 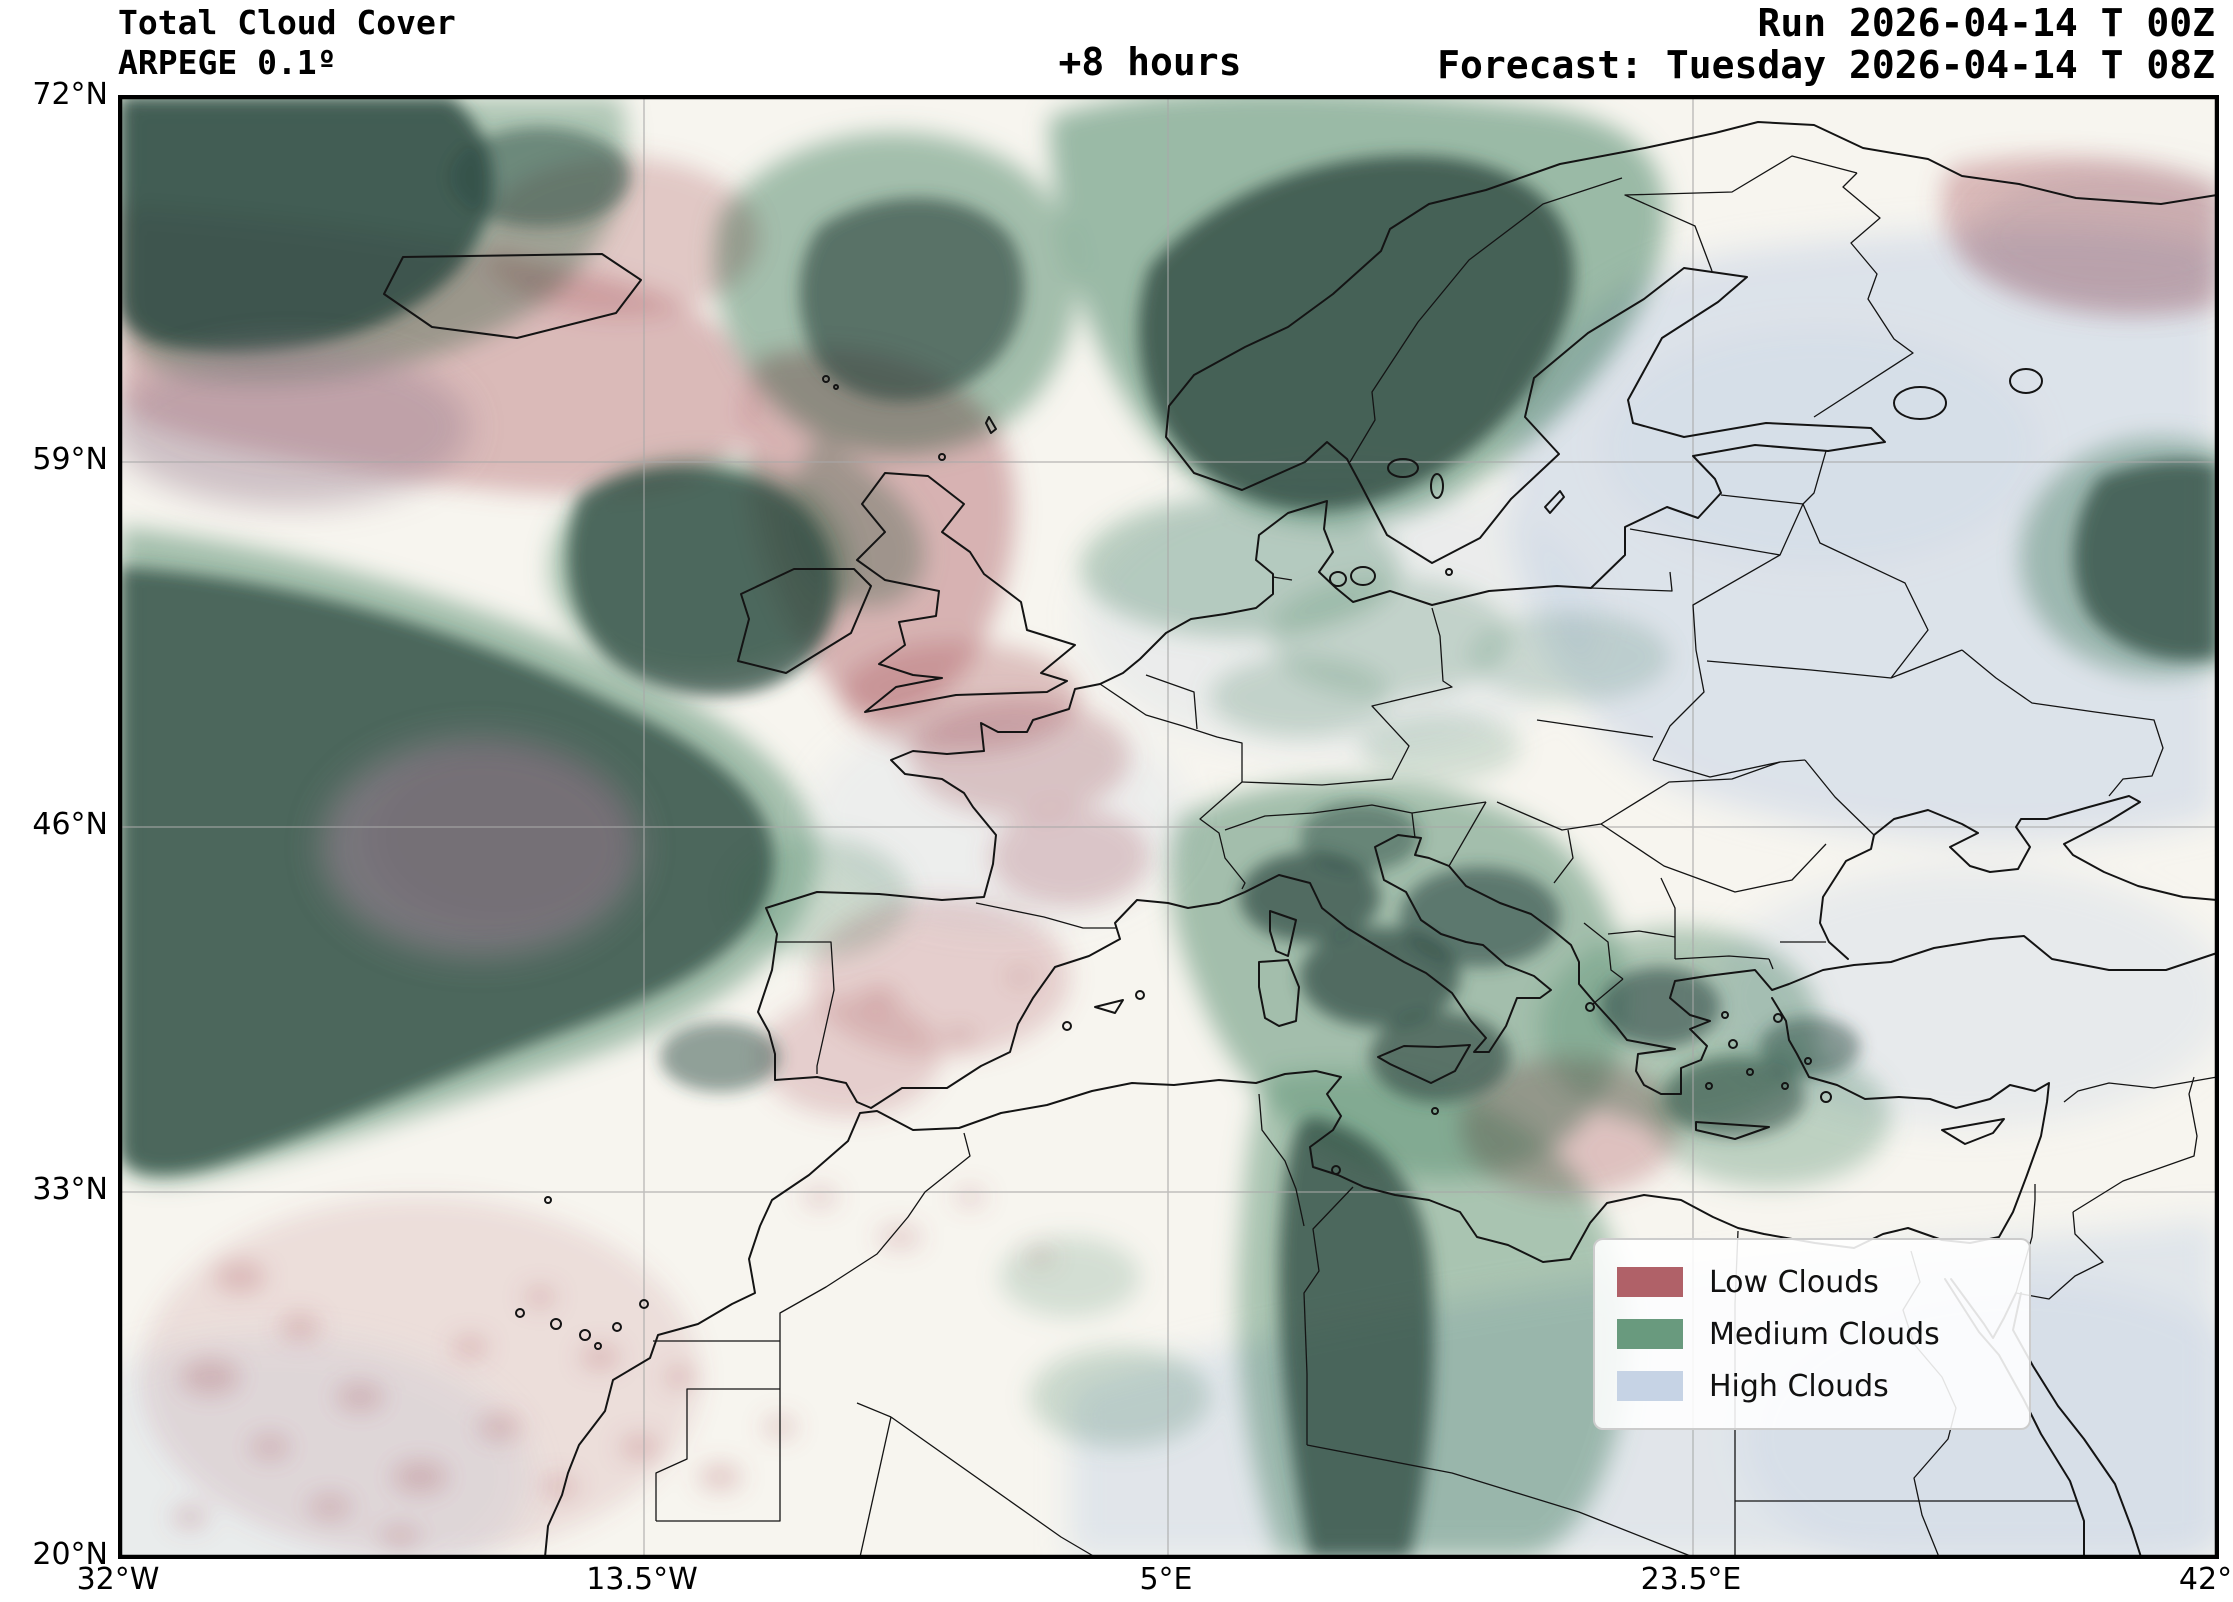 I want to click on high-clouds-label: High Clouds, so click(x=1799, y=1386).